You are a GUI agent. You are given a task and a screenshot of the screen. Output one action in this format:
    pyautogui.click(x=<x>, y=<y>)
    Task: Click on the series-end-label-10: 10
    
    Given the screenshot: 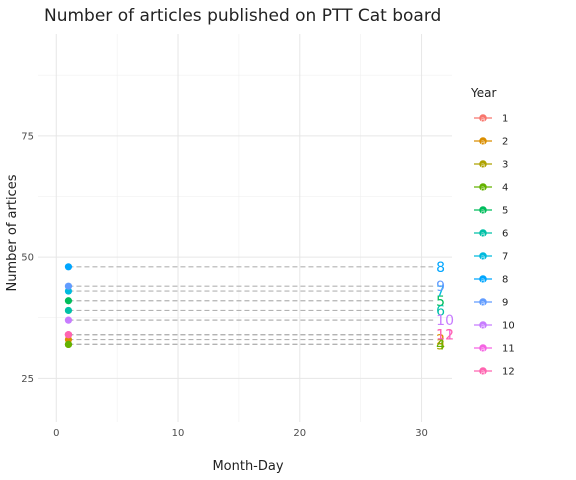 What is the action you would take?
    pyautogui.click(x=445, y=321)
    